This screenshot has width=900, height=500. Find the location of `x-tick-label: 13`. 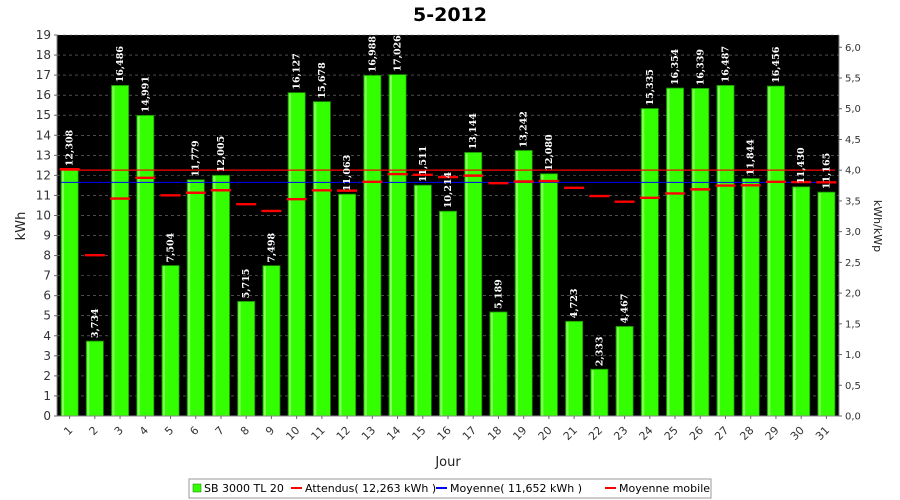

x-tick-label: 13 is located at coordinates (368, 433).